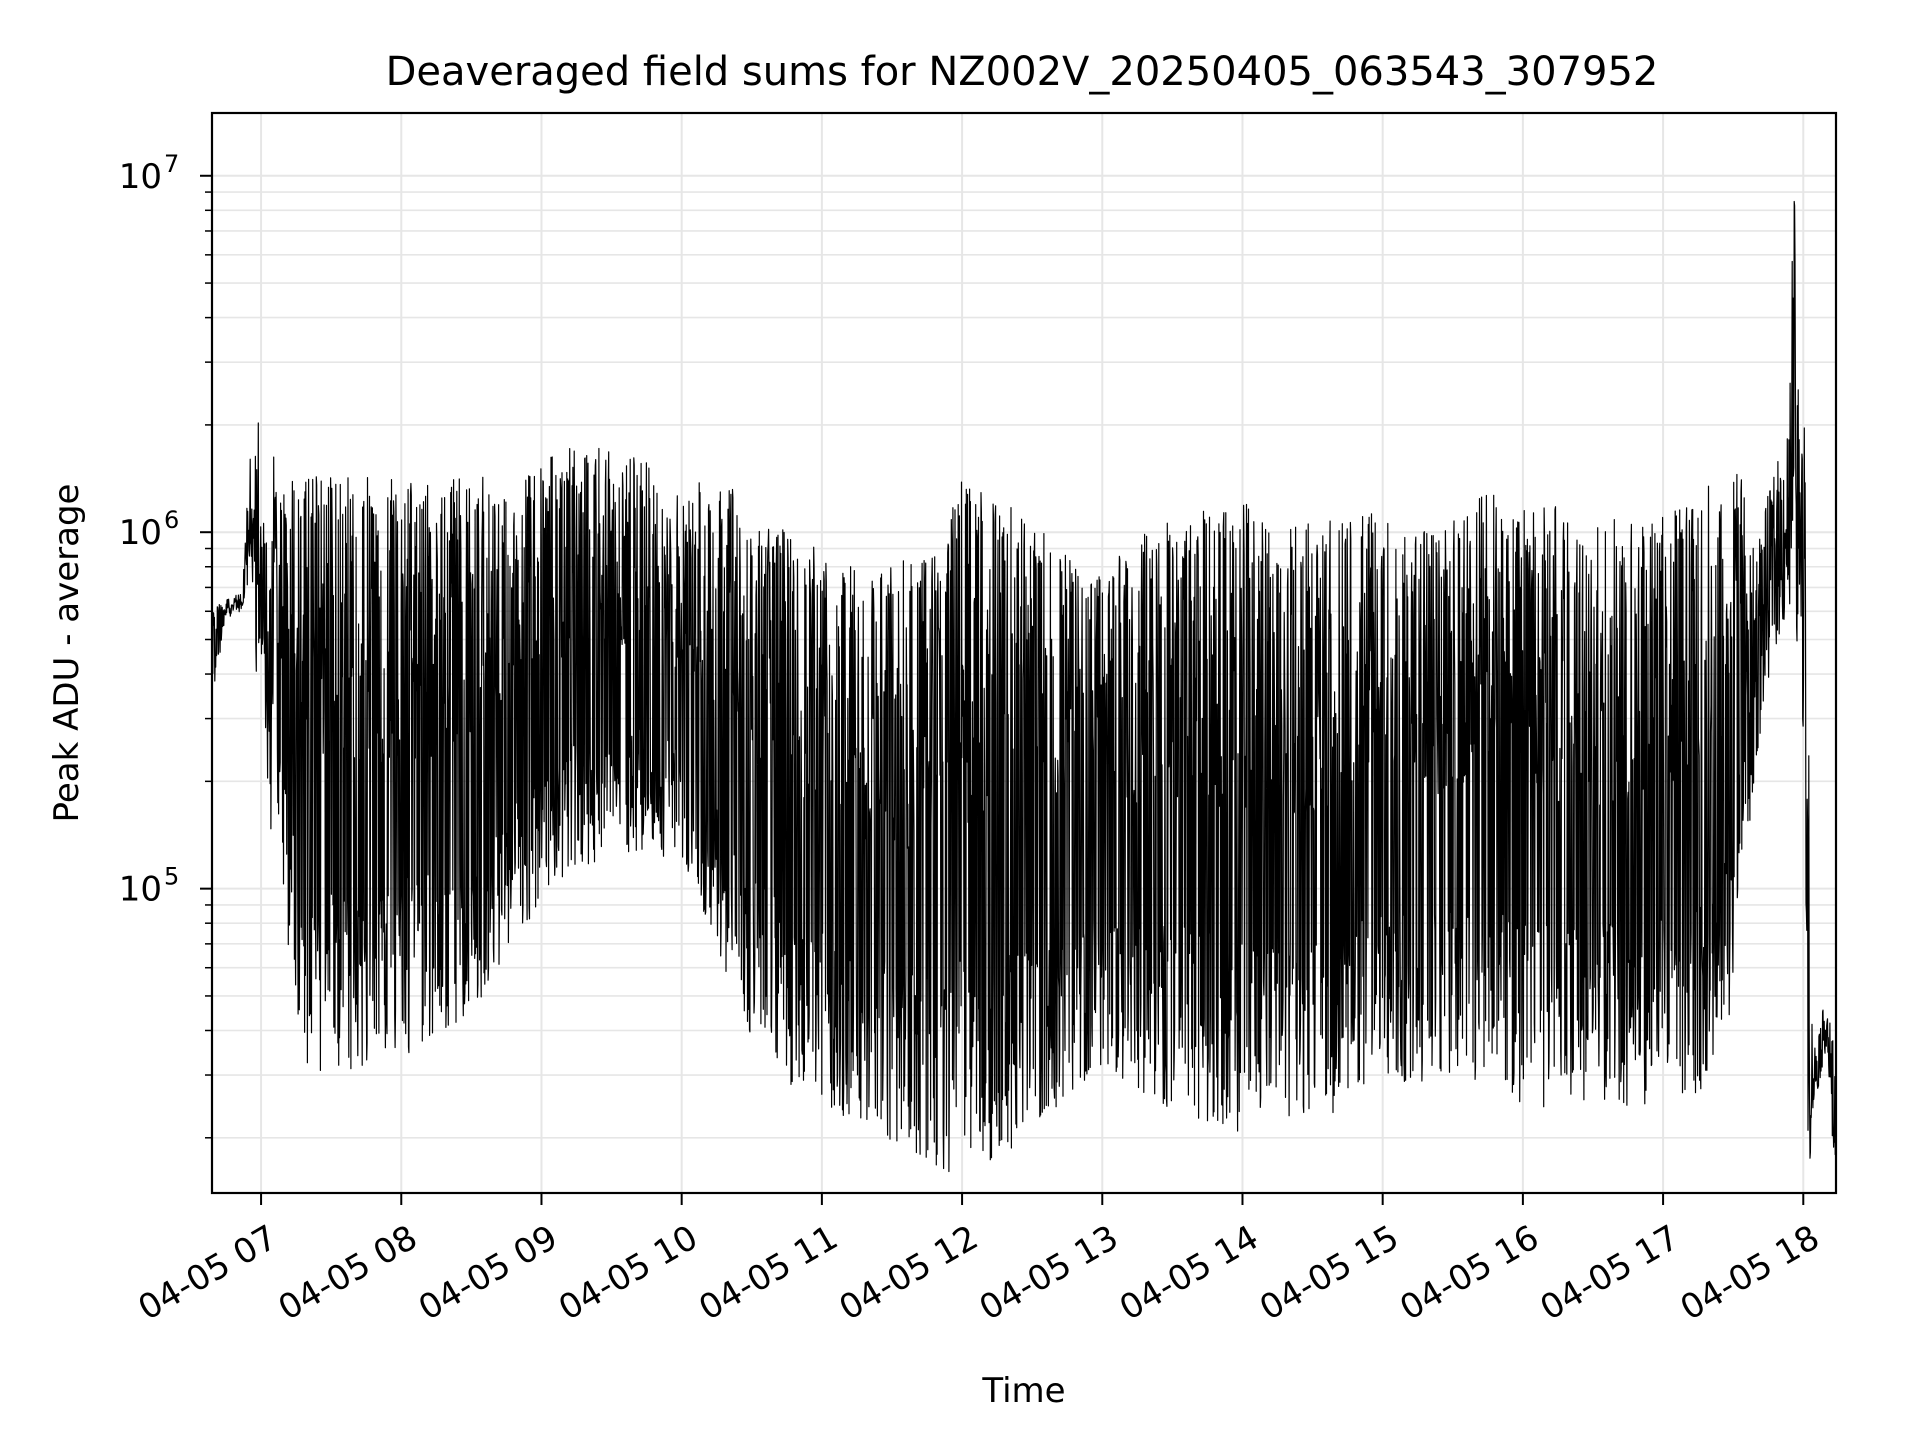  What do you see at coordinates (1329, 1273) in the screenshot?
I see `x-tick-label: 04-05 15` at bounding box center [1329, 1273].